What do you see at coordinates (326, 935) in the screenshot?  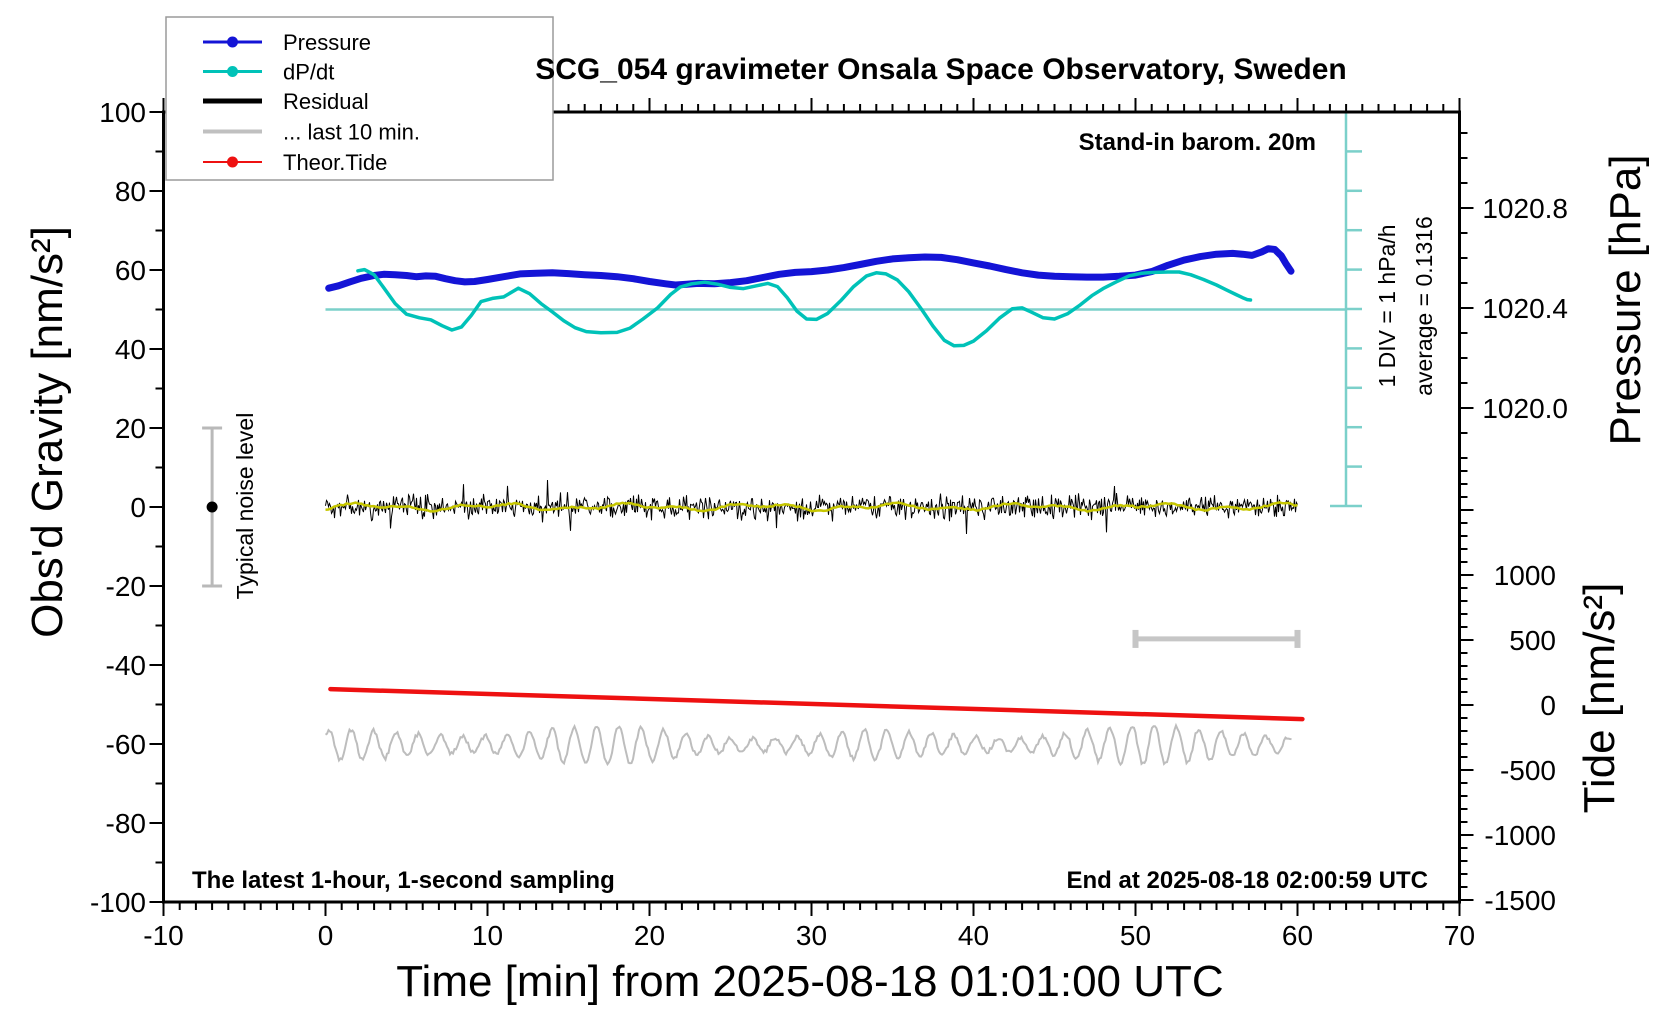 I see `x-tick-label: 0` at bounding box center [326, 935].